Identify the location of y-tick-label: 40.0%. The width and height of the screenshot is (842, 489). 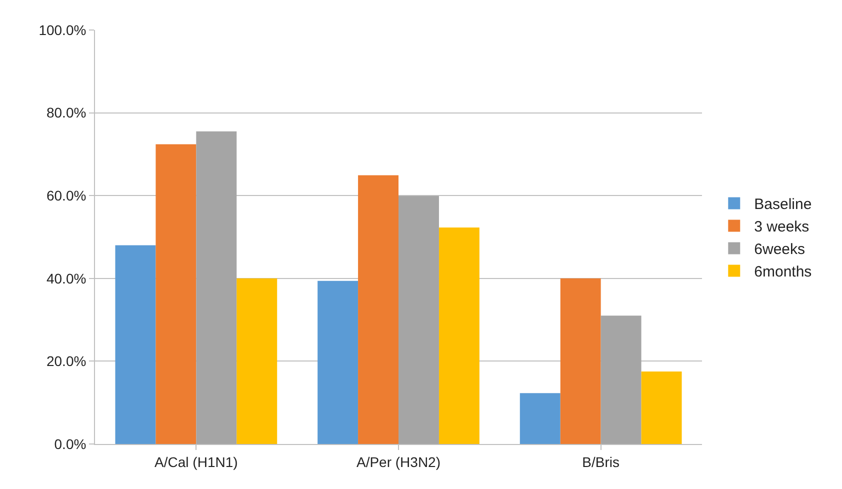
(66, 278).